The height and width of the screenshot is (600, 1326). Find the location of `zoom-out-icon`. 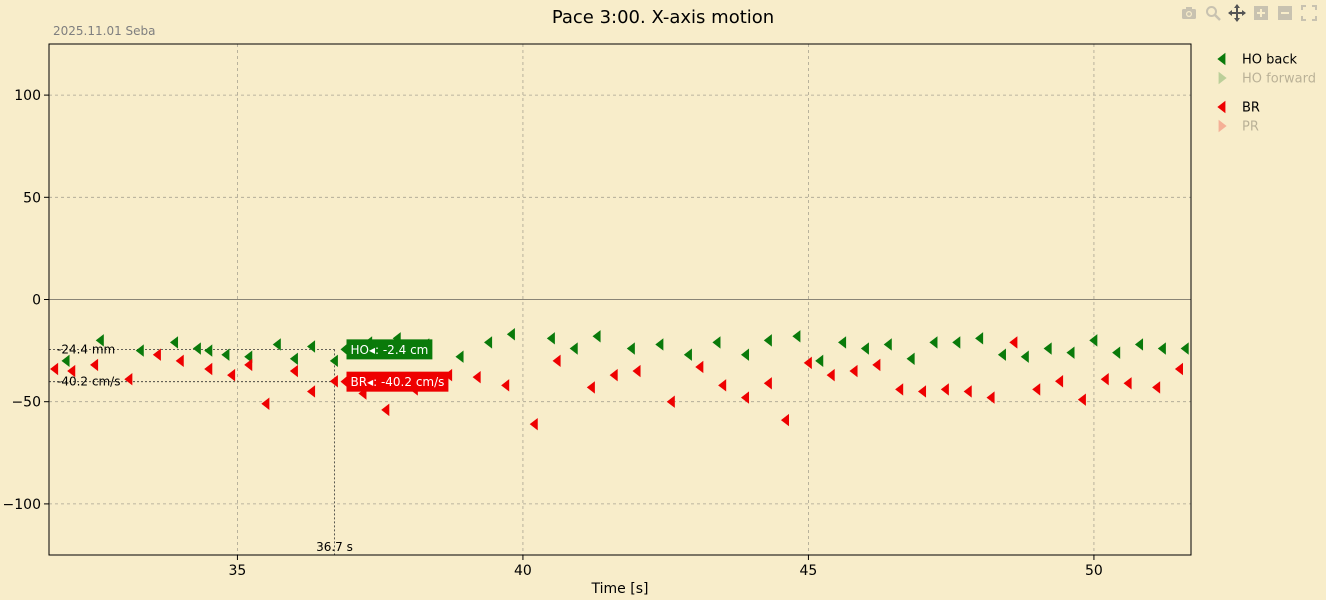

zoom-out-icon is located at coordinates (1285, 13).